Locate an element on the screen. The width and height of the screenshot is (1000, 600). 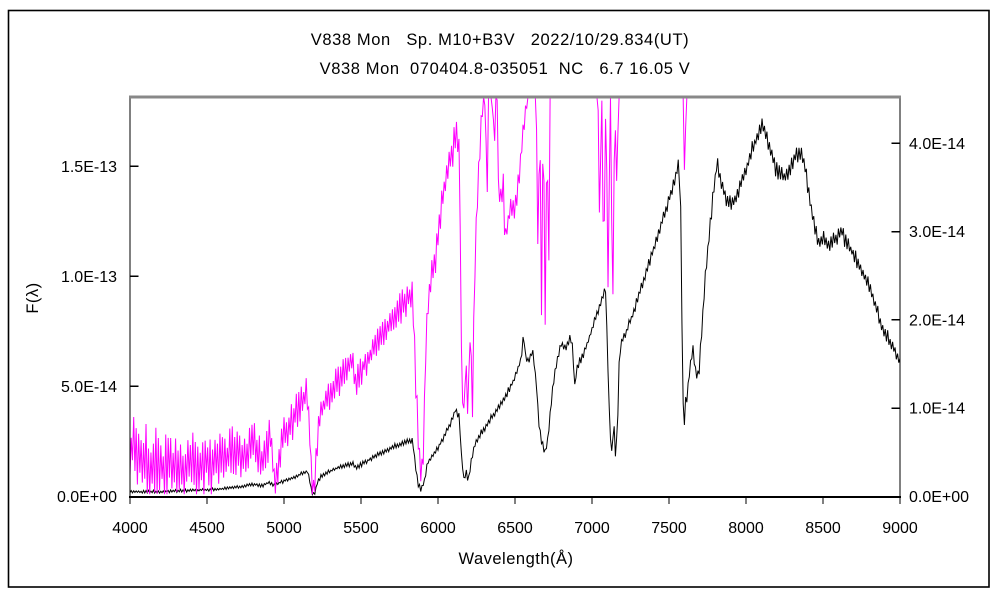
y-left-tick-label: 0.0E+00 is located at coordinates (87, 497).